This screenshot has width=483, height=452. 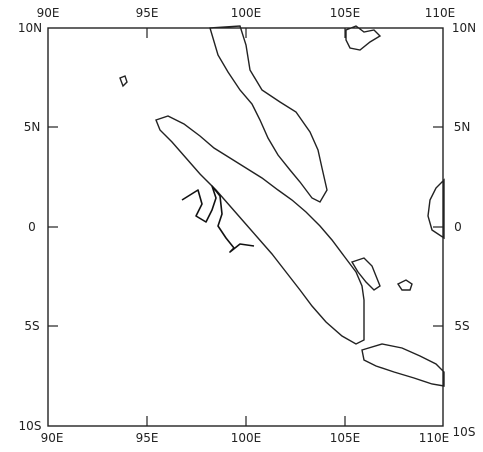 I want to click on lat-label-left-5s: 5S, so click(x=31, y=326).